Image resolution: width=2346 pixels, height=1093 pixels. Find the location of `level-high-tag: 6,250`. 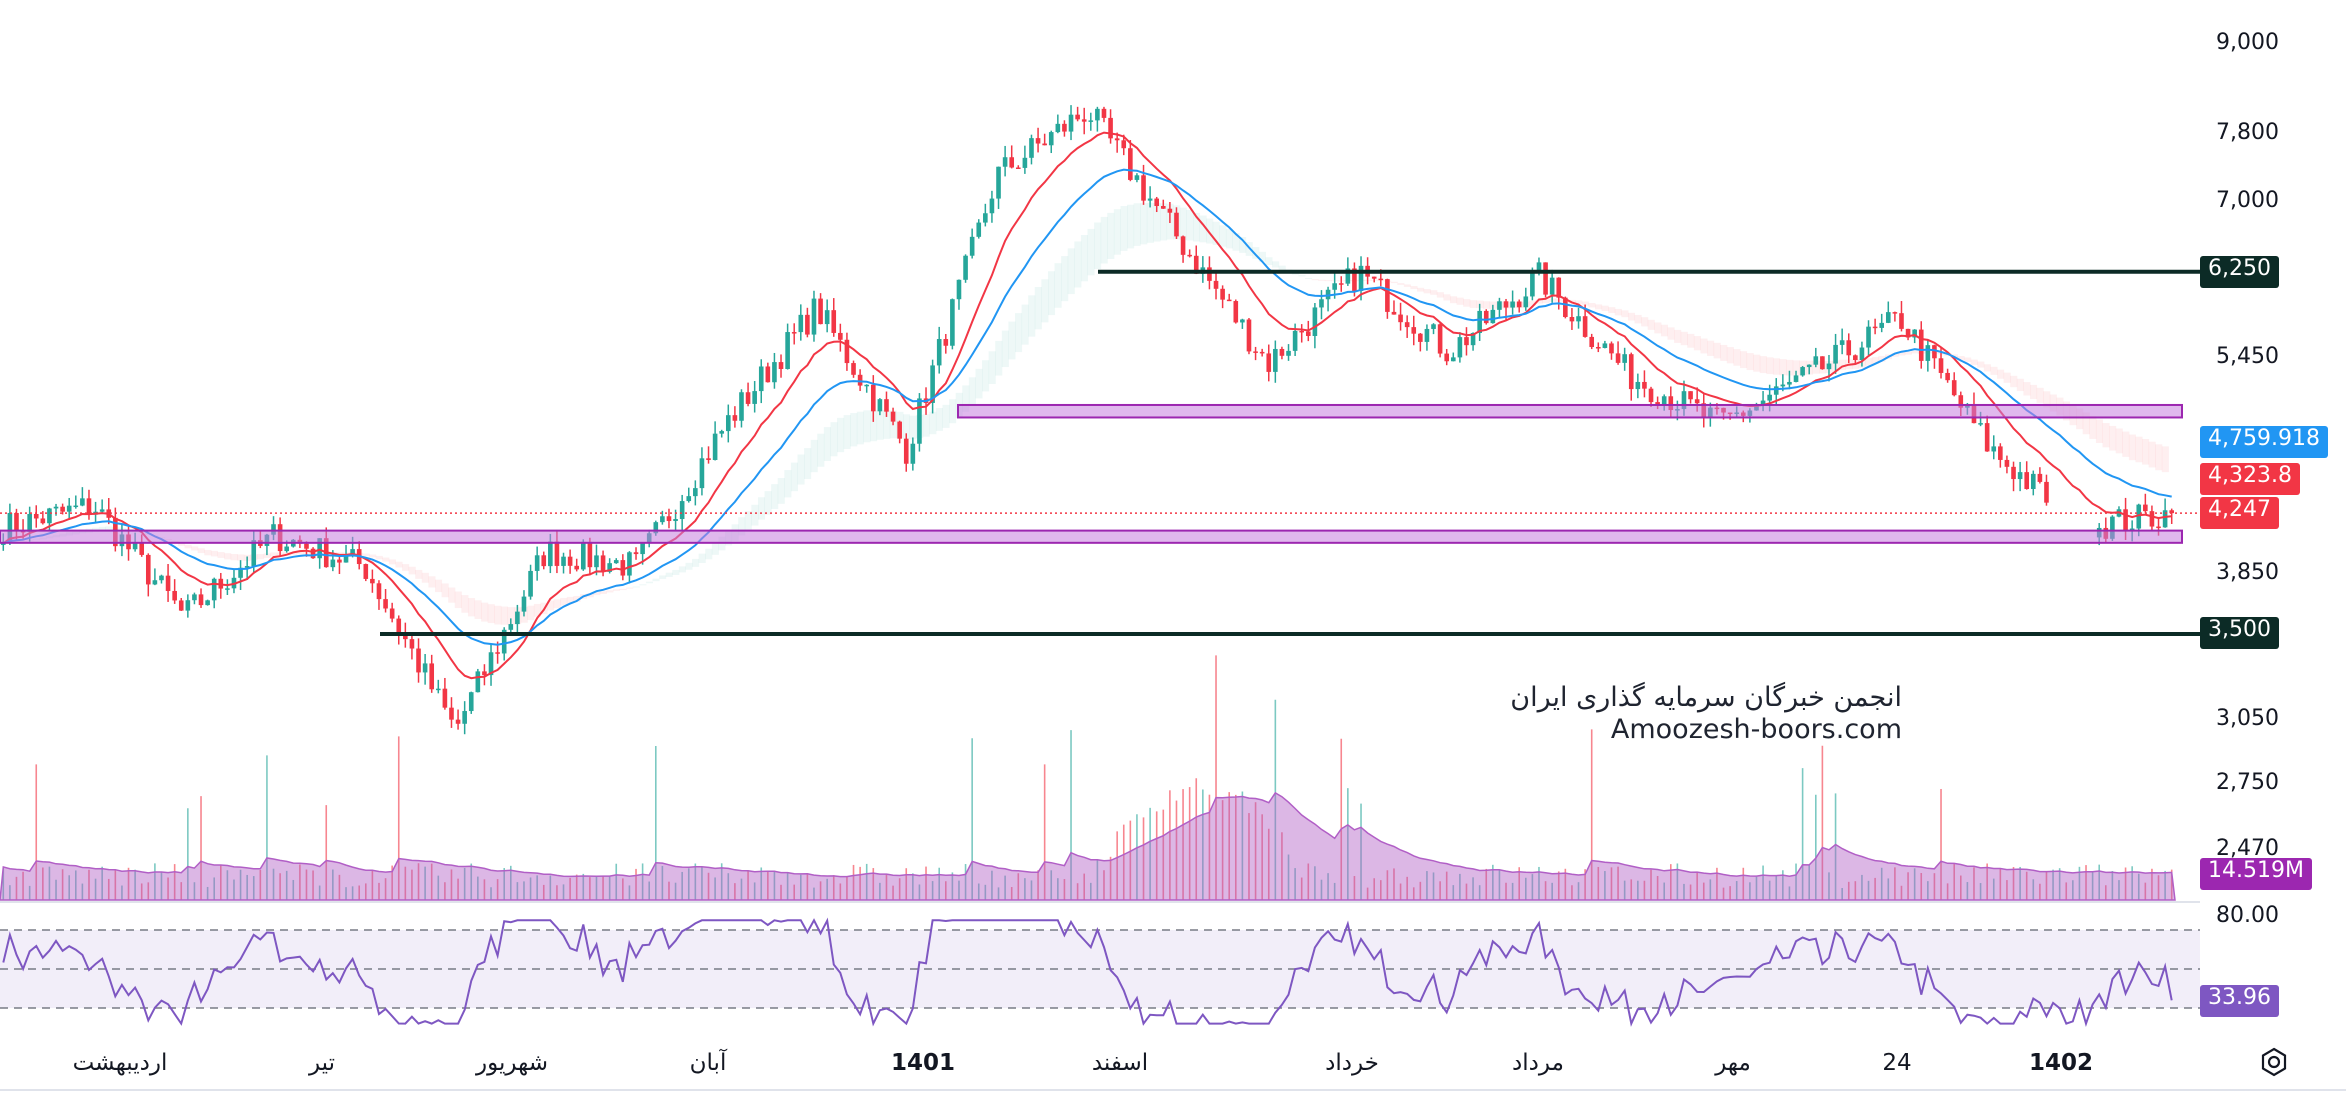

level-high-tag: 6,250 is located at coordinates (2239, 272).